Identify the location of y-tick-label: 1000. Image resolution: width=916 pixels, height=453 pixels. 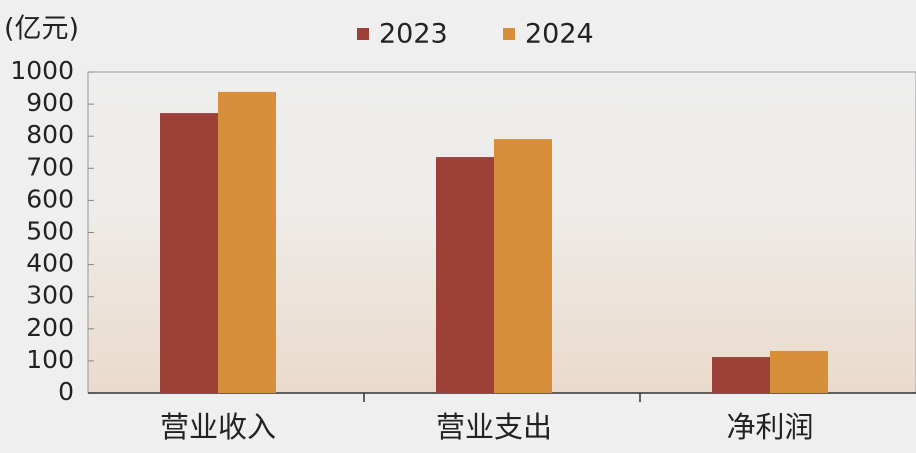
(42, 70).